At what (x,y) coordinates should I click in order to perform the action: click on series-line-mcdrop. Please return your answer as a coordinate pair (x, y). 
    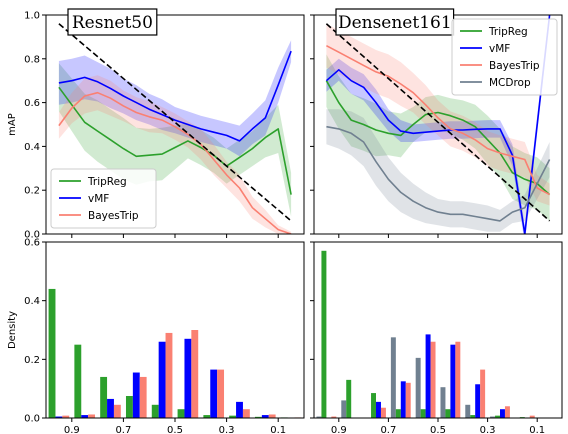
    Looking at the image, I should click on (438, 173).